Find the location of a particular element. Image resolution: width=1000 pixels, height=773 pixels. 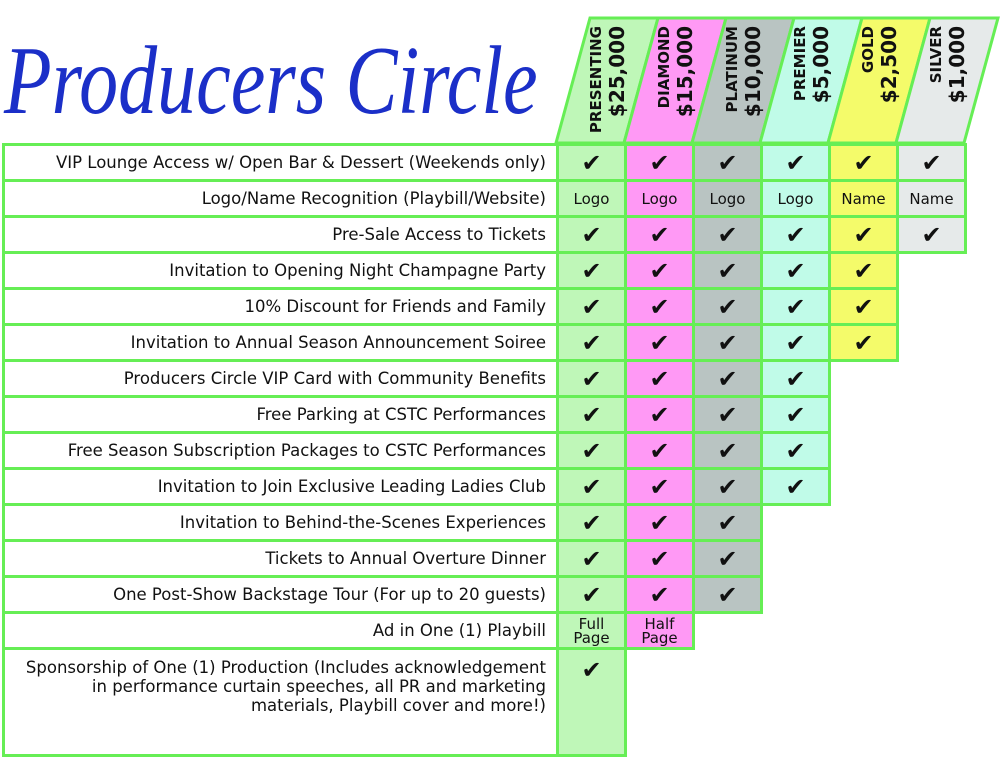

tier-name: DIAMOND is located at coordinates (664, 67).